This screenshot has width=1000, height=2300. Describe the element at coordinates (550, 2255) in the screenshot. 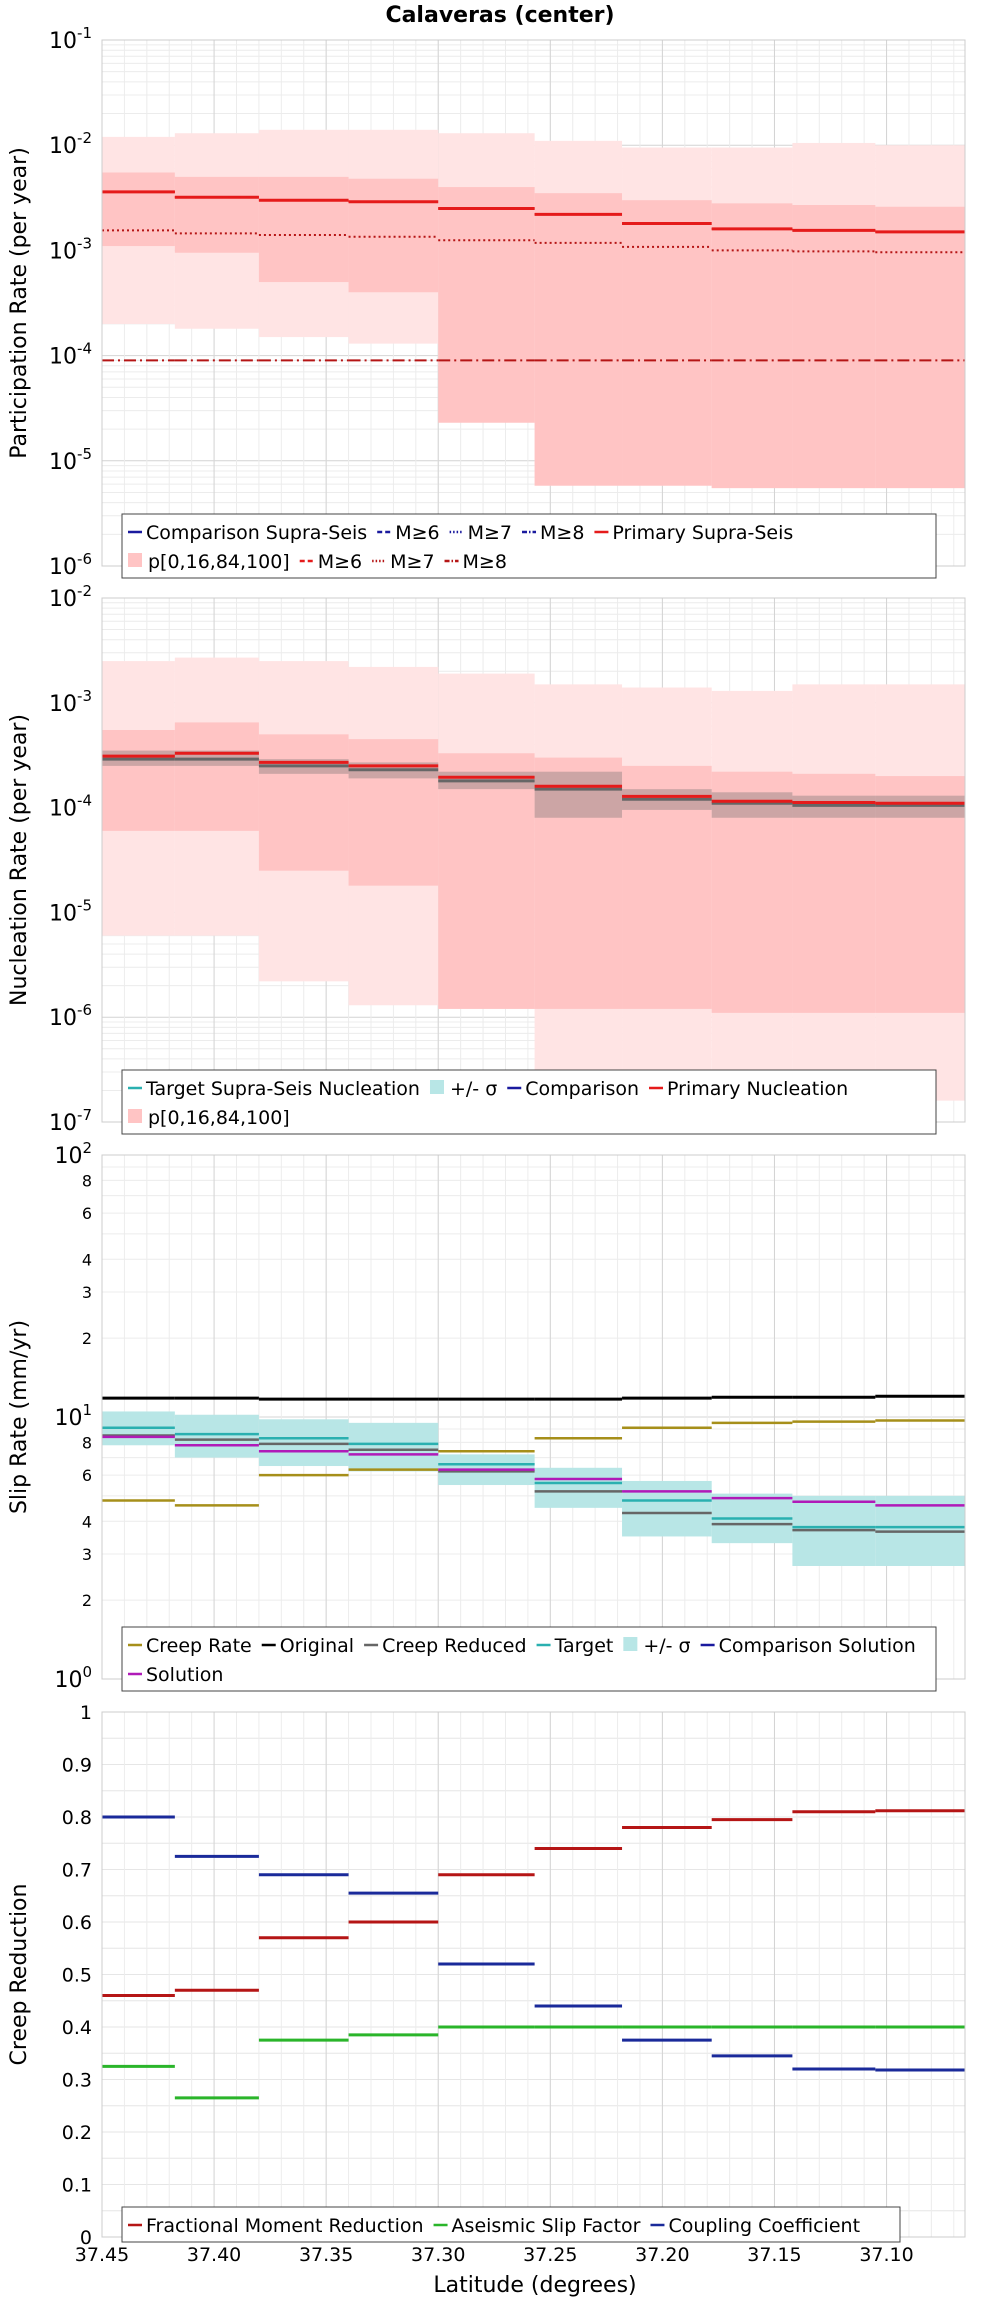

I see `x-tick-label: 37.25` at that location.